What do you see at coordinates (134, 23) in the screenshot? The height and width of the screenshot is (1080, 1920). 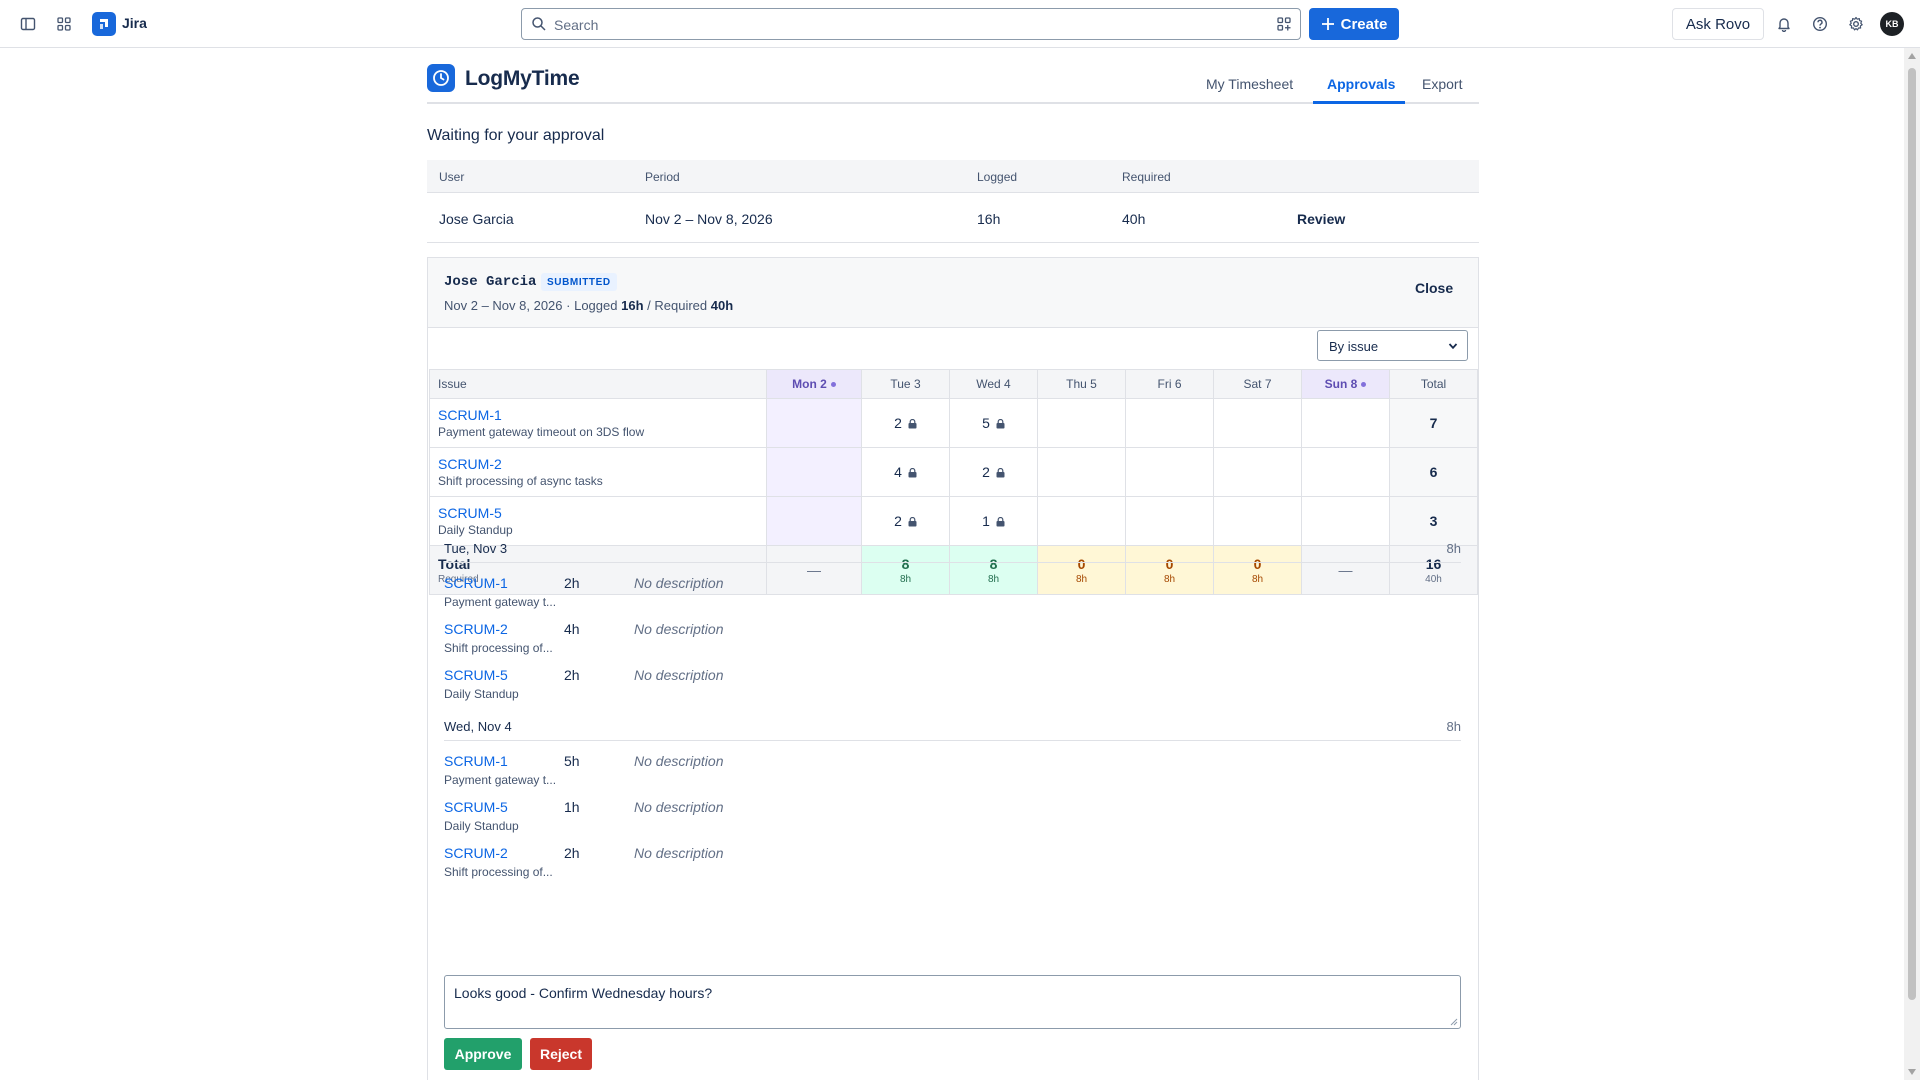 I see `jira-app-name: Jira` at bounding box center [134, 23].